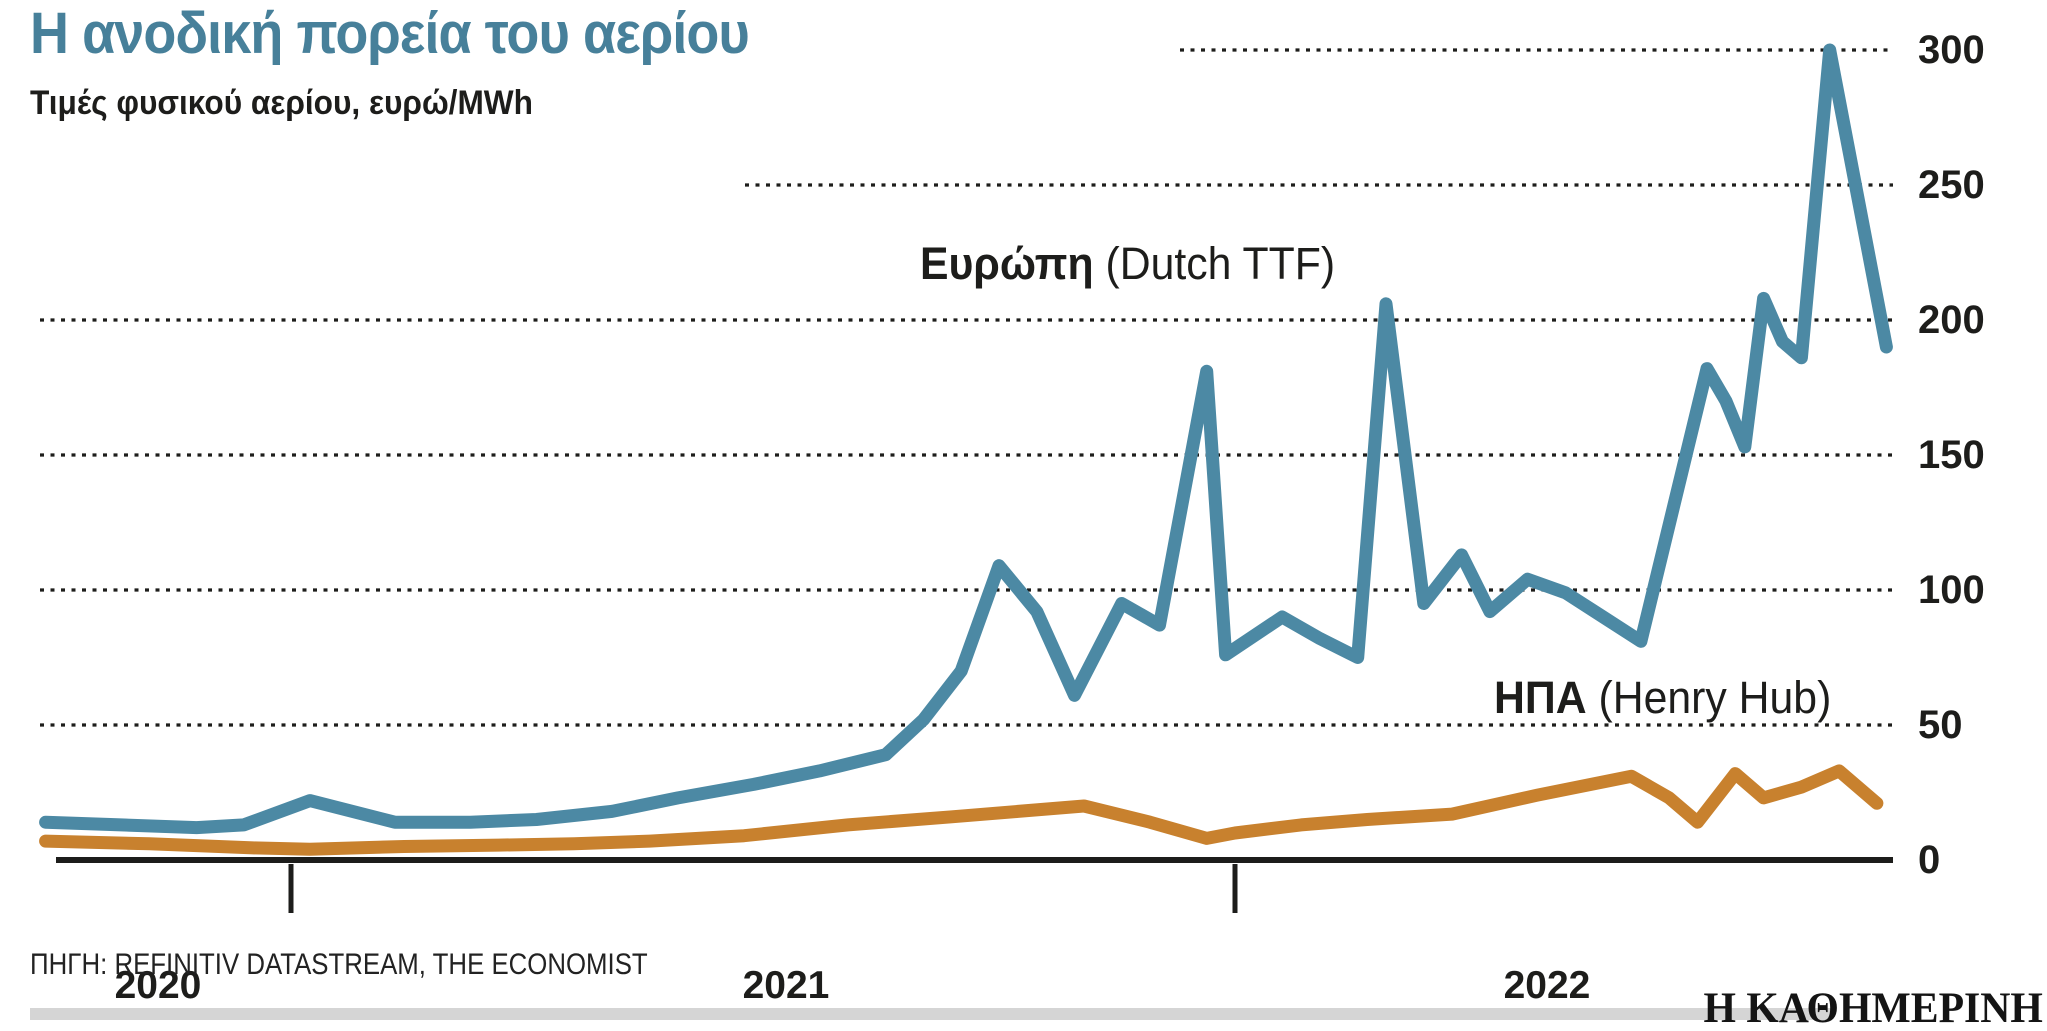  What do you see at coordinates (281, 103) in the screenshot?
I see `chart-subtitle: Τιμές φυσικού αερίου, ευρώ/MWh` at bounding box center [281, 103].